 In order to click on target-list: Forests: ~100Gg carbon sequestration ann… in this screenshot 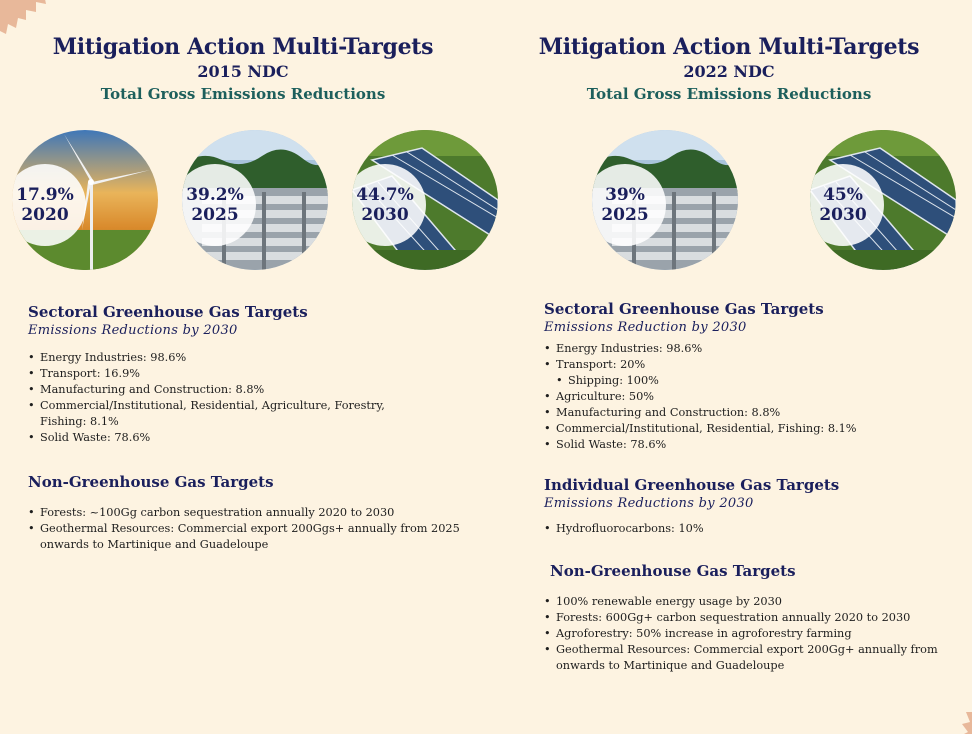, I will do `click(244, 529)`.